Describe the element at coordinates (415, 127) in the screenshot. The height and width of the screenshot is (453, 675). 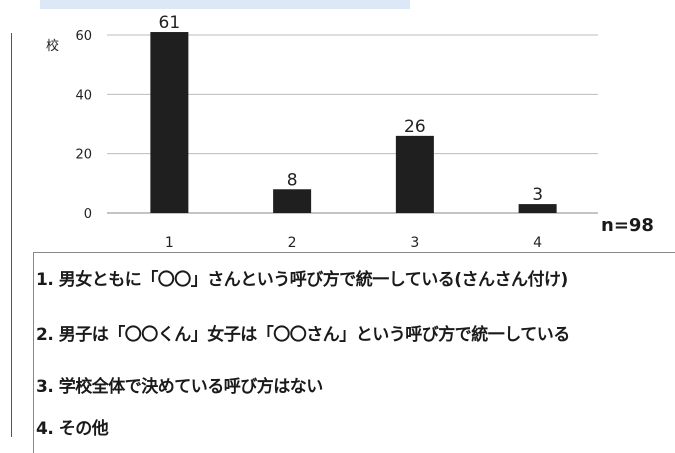
I see `data-label-3: 26` at that location.